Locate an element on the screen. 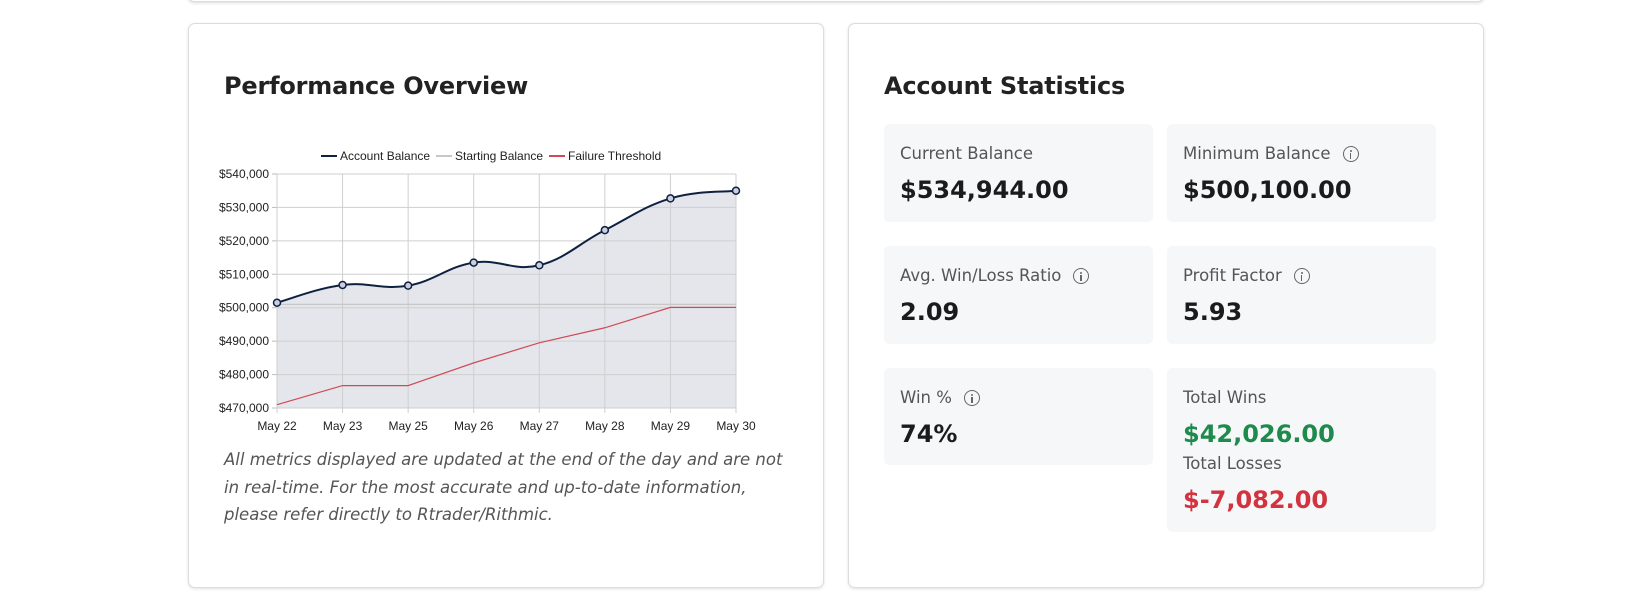  y-tick-label: $520,000 is located at coordinates (244, 241).